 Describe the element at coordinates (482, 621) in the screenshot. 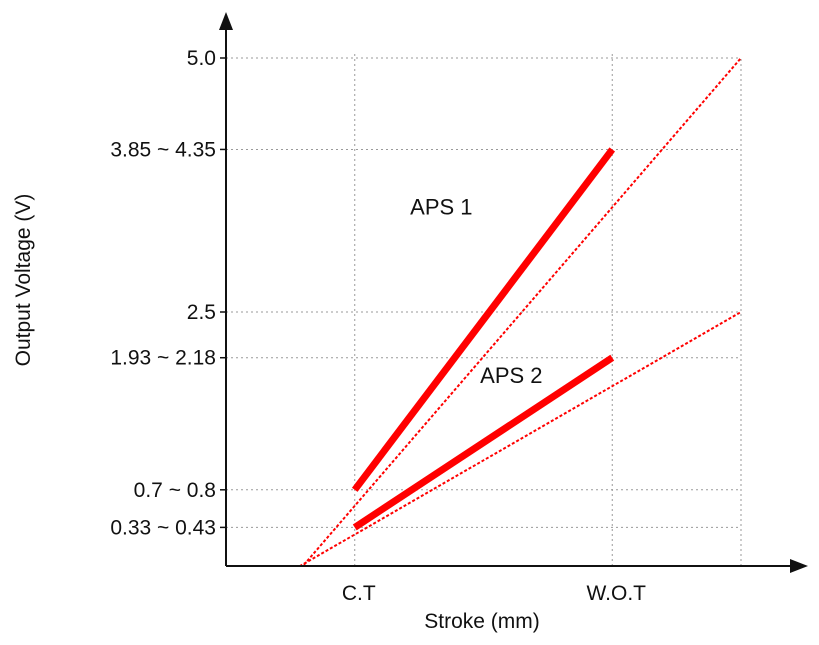

I see `x-axis-title: Stroke (mm)` at that location.